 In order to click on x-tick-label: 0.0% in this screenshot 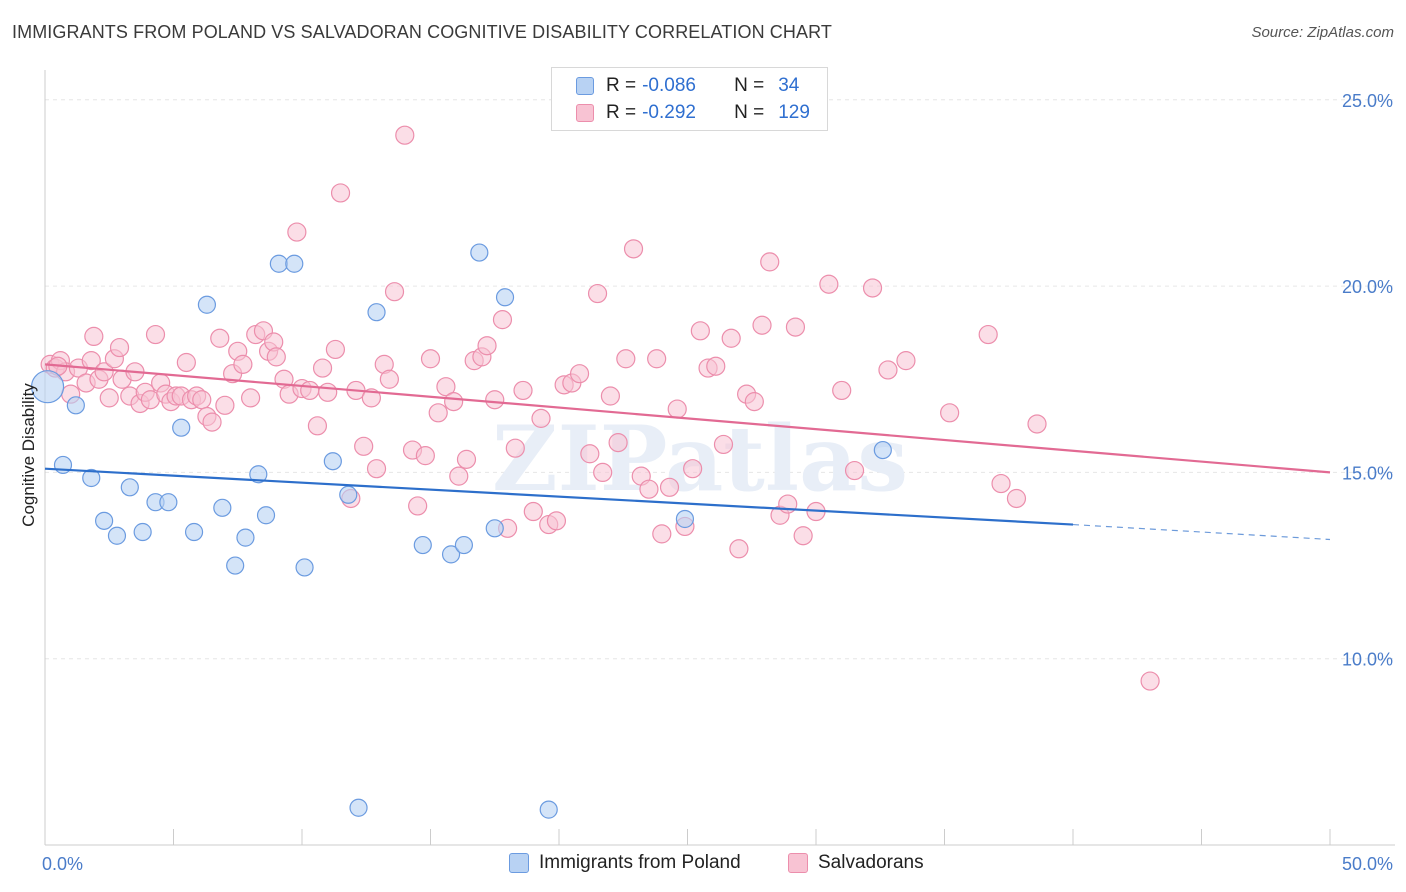, I will do `click(62, 864)`.